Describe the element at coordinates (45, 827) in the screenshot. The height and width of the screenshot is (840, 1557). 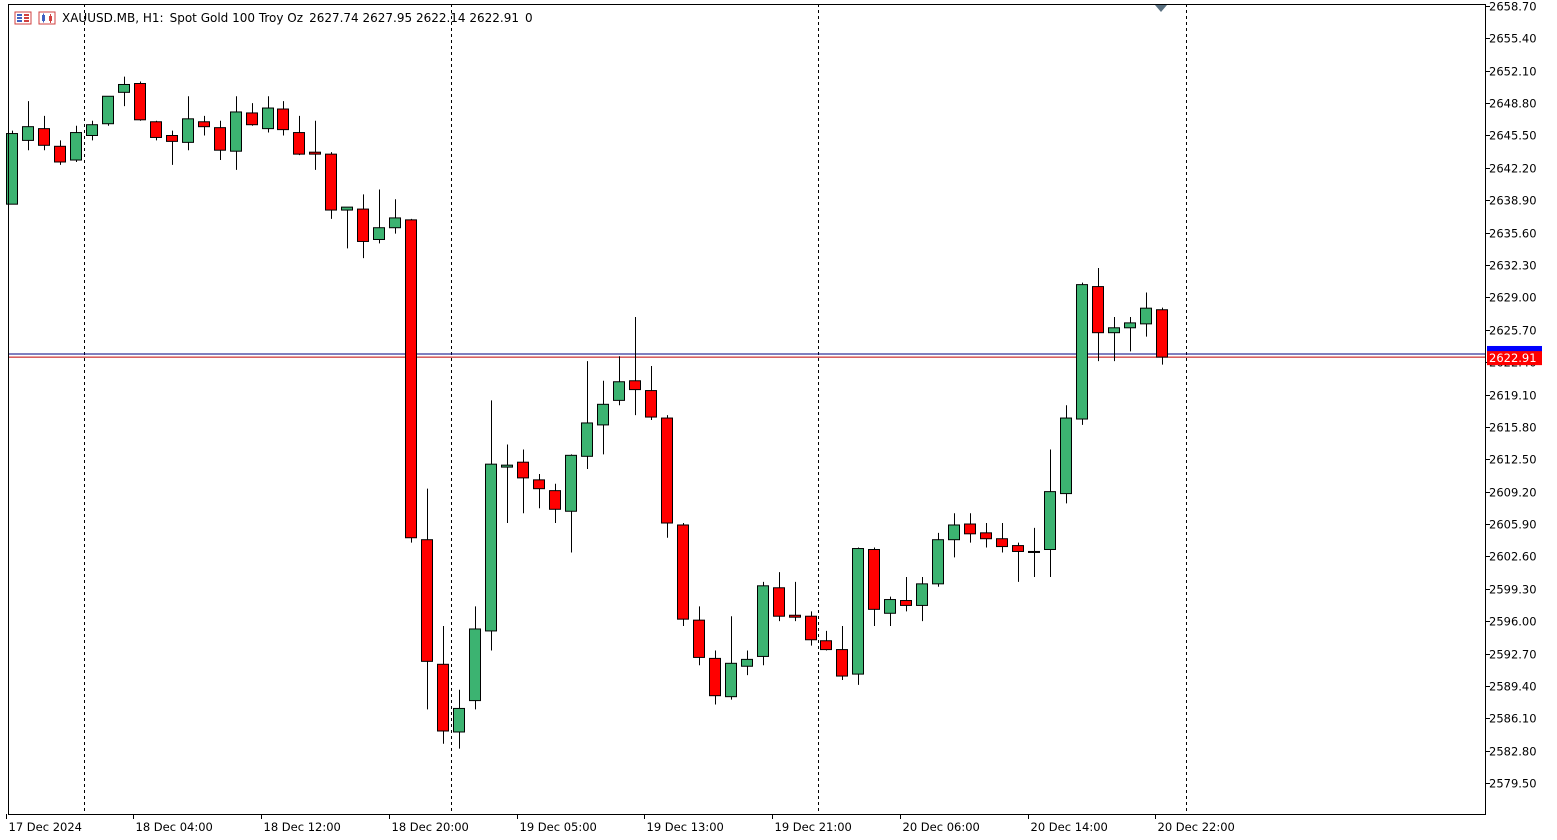
I see `time-tick-label: 17 Dec 2024` at that location.